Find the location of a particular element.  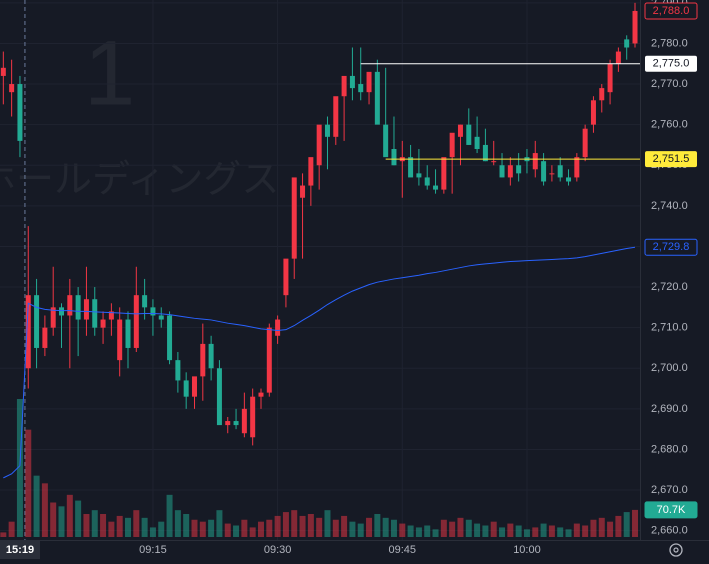

price-label: 2,751.5 is located at coordinates (671, 159).